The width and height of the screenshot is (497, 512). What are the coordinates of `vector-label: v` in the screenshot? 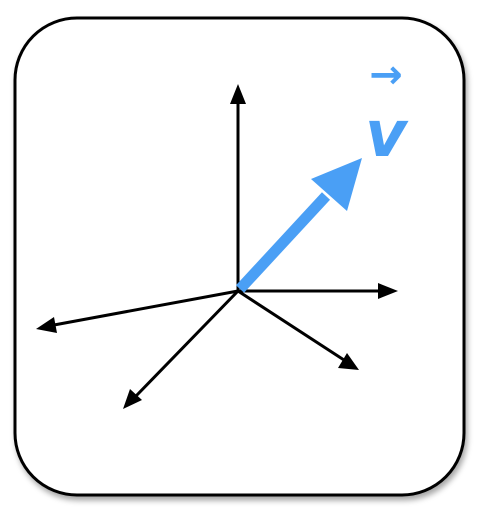 It's located at (387, 135).